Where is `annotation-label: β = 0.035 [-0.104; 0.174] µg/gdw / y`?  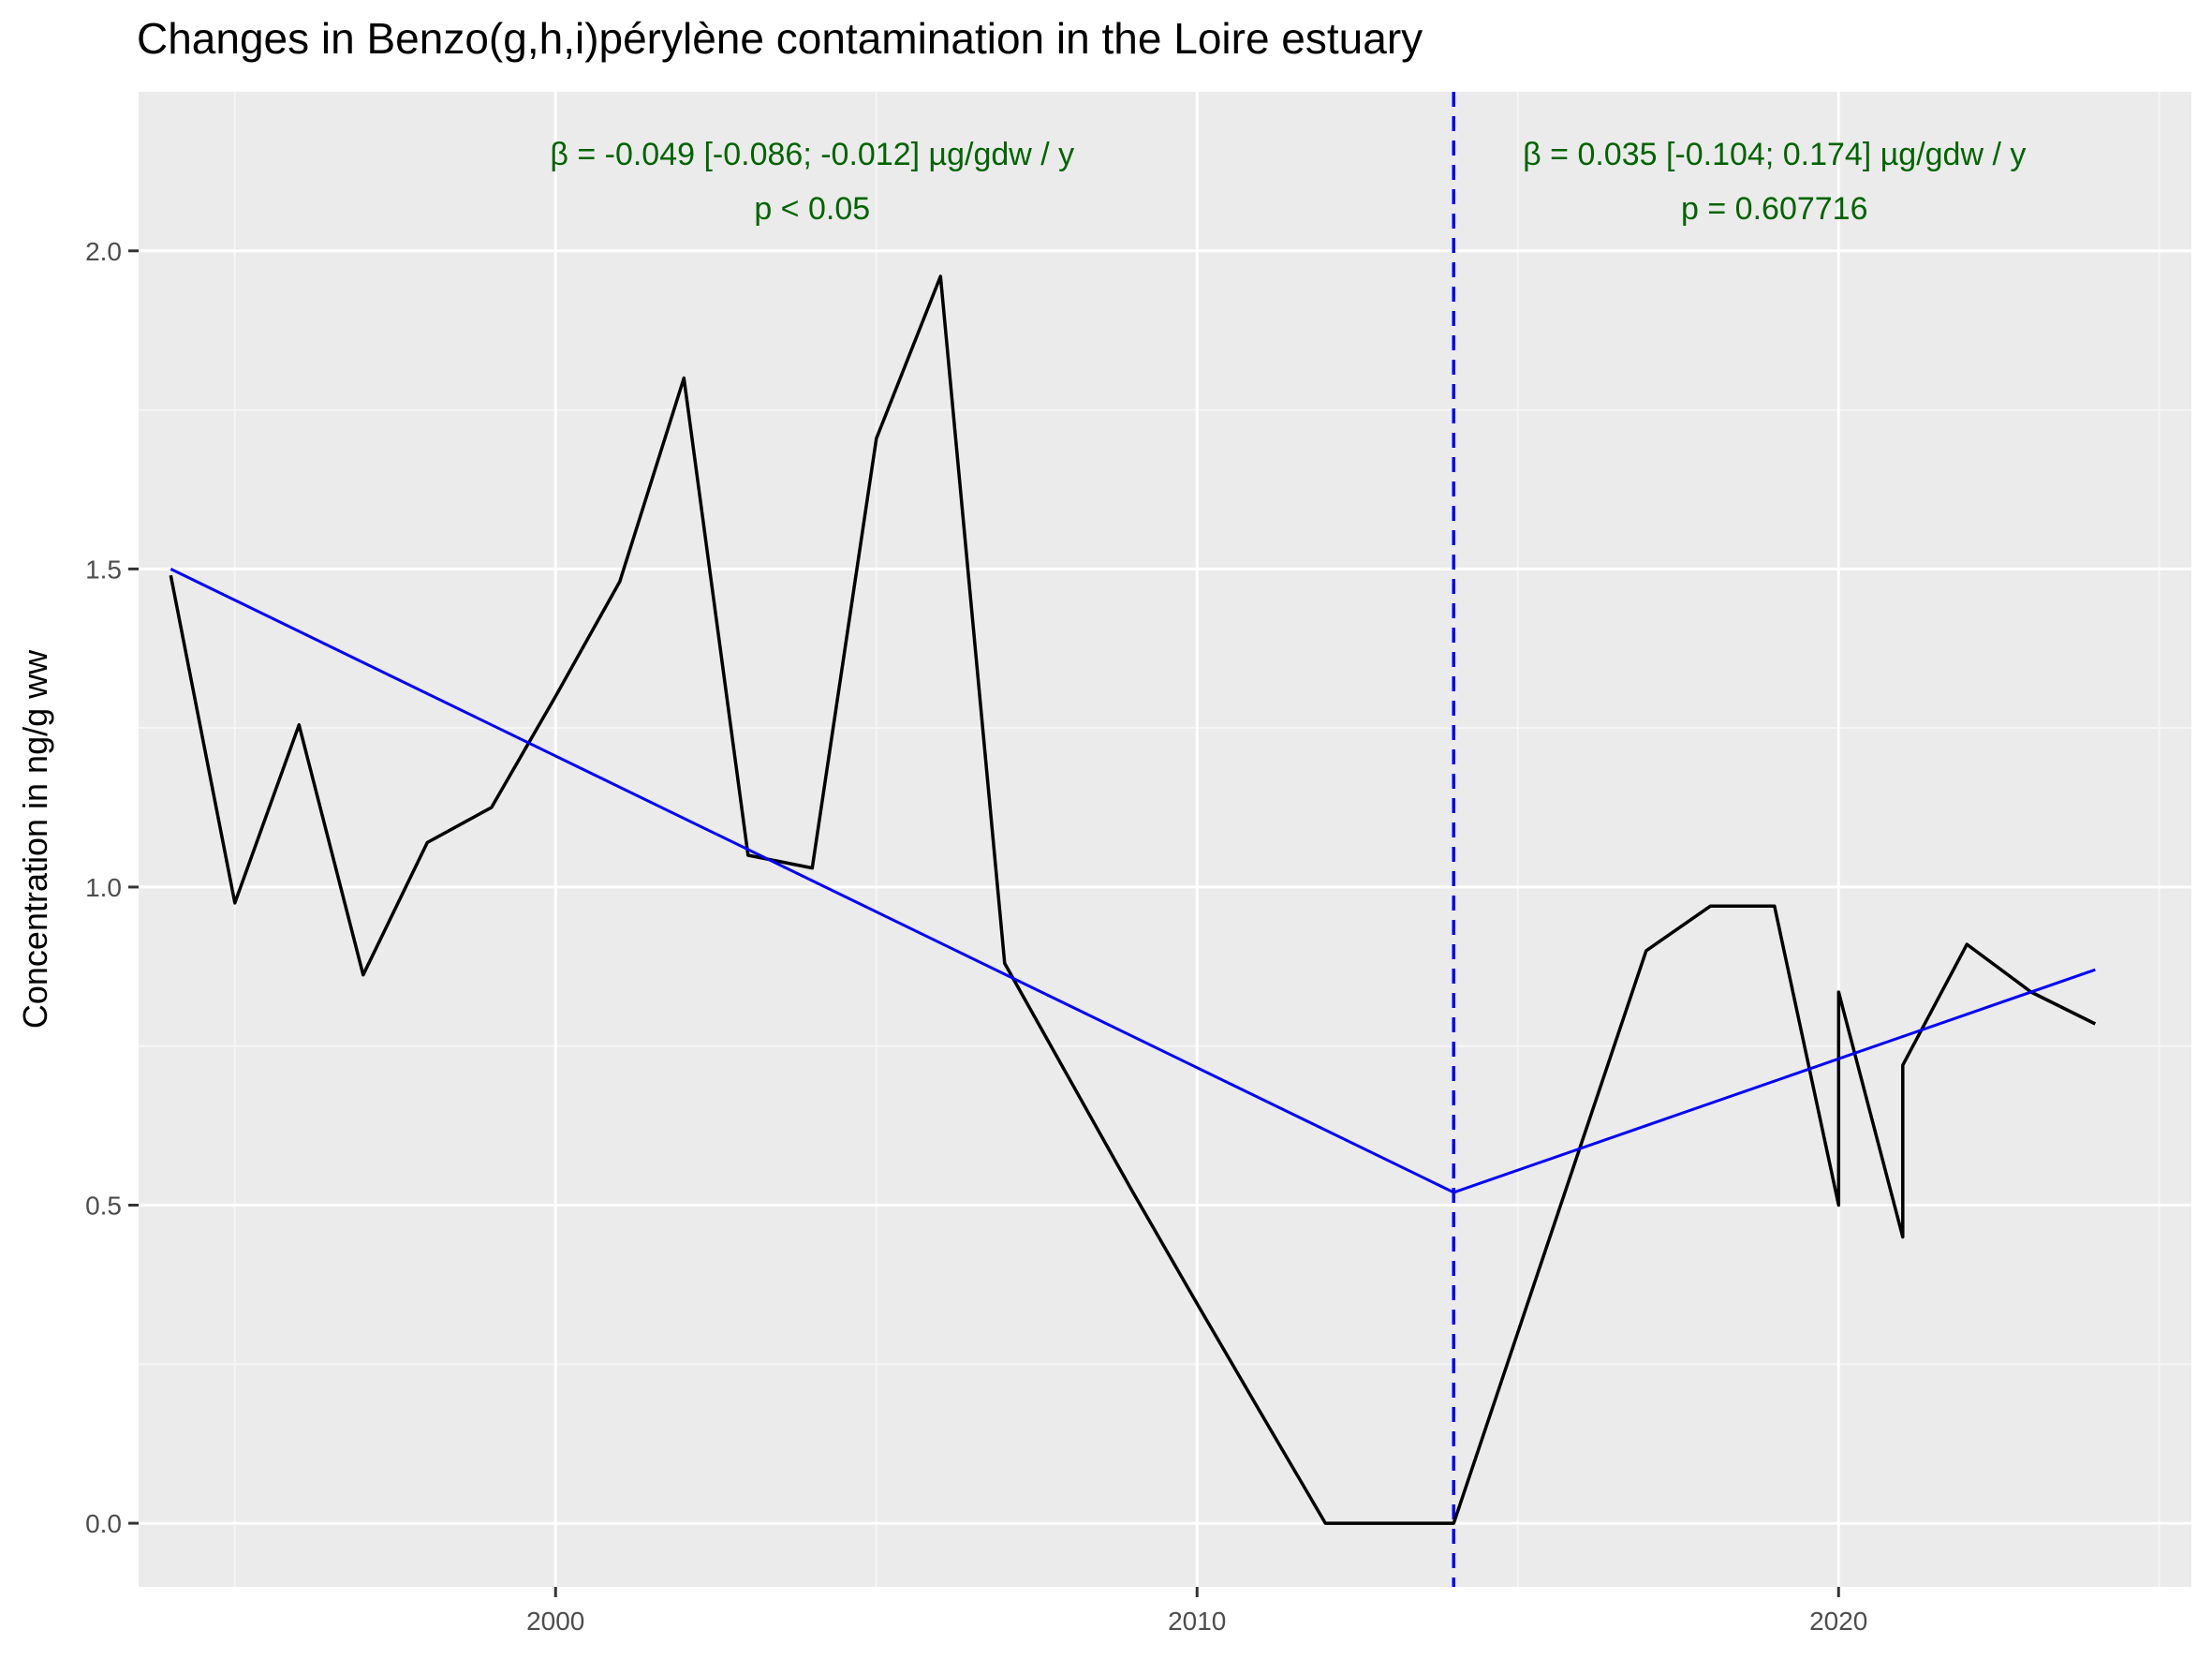
annotation-label: β = 0.035 [-0.104; 0.174] µg/gdw / y is located at coordinates (1774, 155).